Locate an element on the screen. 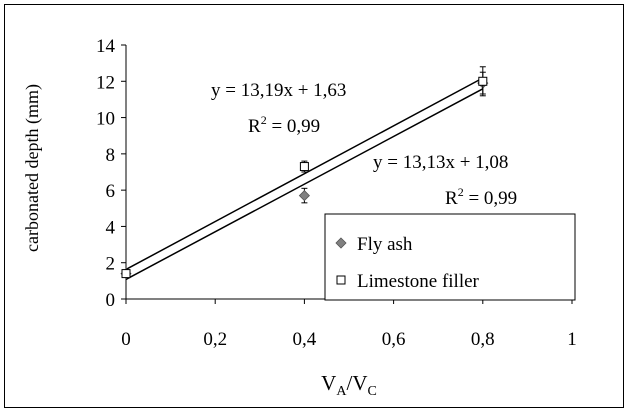 This screenshot has height=417, width=628. legend-box is located at coordinates (450, 257).